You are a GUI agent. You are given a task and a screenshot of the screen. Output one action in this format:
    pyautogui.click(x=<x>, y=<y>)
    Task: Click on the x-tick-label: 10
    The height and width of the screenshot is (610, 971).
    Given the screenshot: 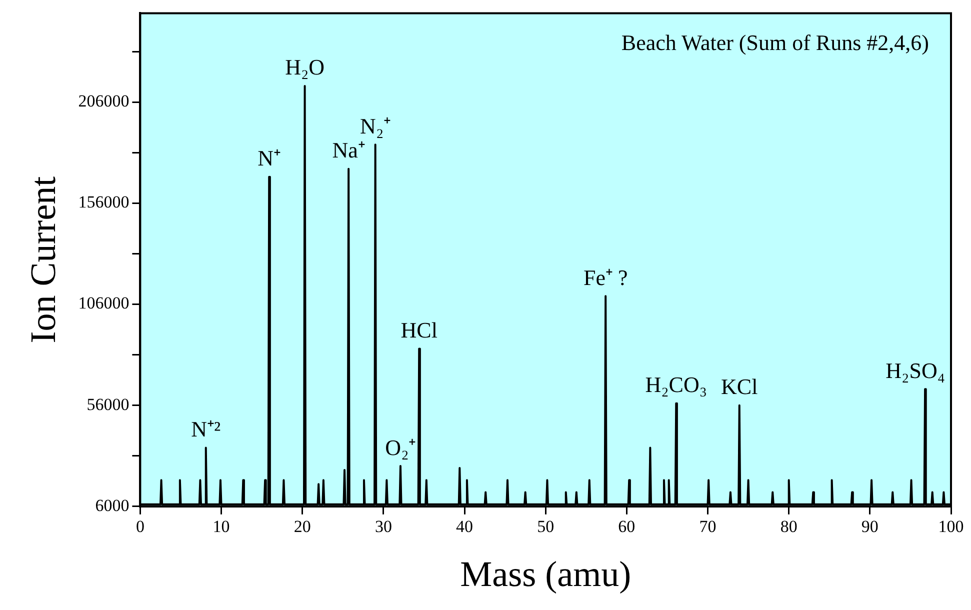 What is the action you would take?
    pyautogui.click(x=221, y=526)
    